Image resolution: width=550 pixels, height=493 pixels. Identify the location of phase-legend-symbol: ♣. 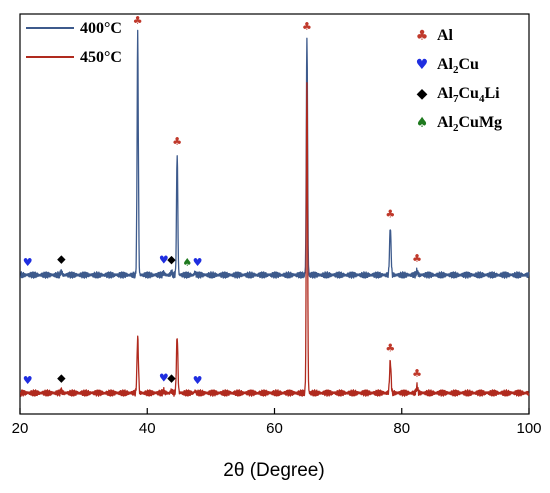
(422, 36).